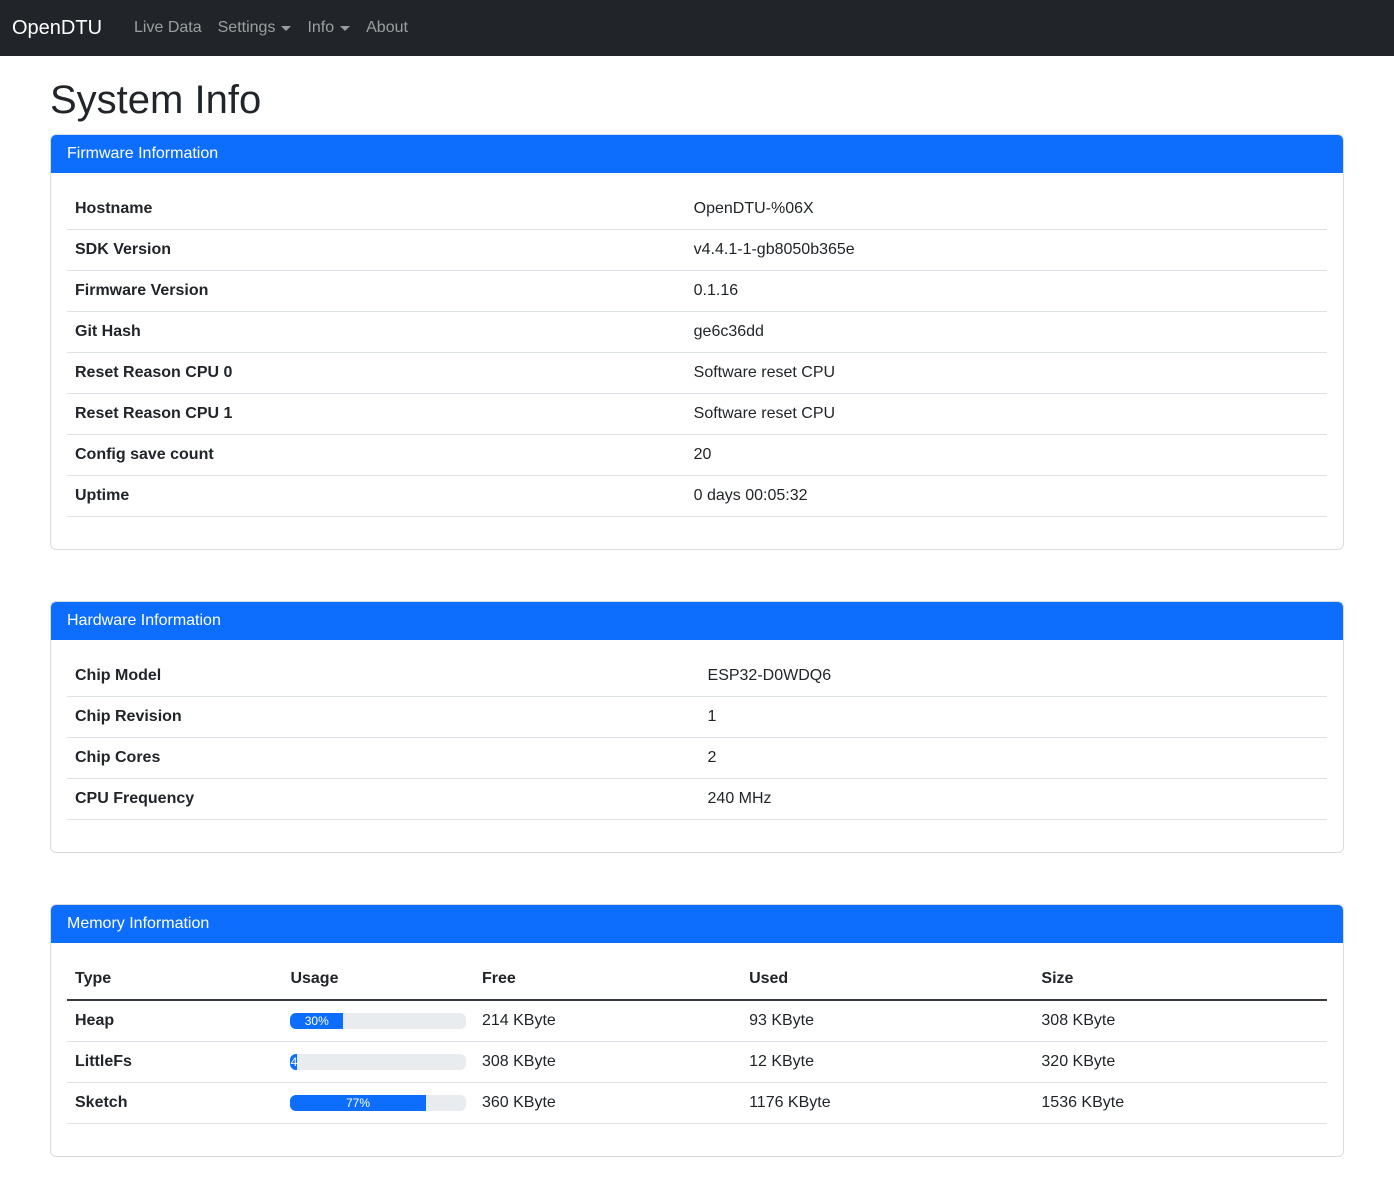 The width and height of the screenshot is (1394, 1200). I want to click on table-row: LittleFs 4 308 KByte 12 KByte 320 KByte, so click(697, 1062).